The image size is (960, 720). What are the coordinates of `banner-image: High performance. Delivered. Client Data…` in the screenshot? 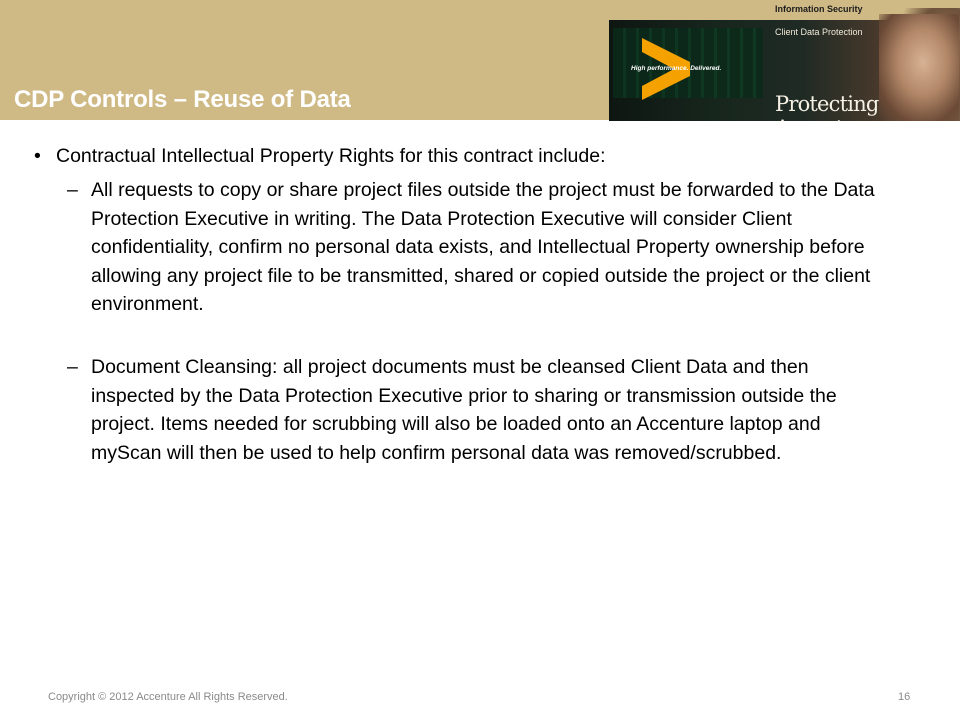 It's located at (784, 60).